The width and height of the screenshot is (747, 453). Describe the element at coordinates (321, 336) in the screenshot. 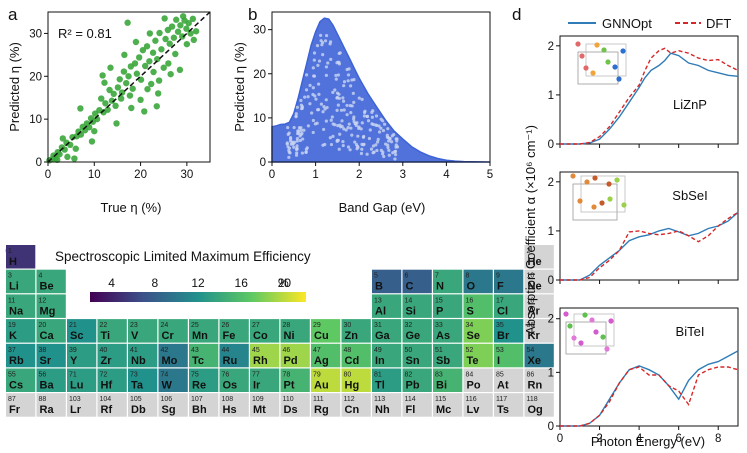

I see `element-symbol: Cu` at that location.